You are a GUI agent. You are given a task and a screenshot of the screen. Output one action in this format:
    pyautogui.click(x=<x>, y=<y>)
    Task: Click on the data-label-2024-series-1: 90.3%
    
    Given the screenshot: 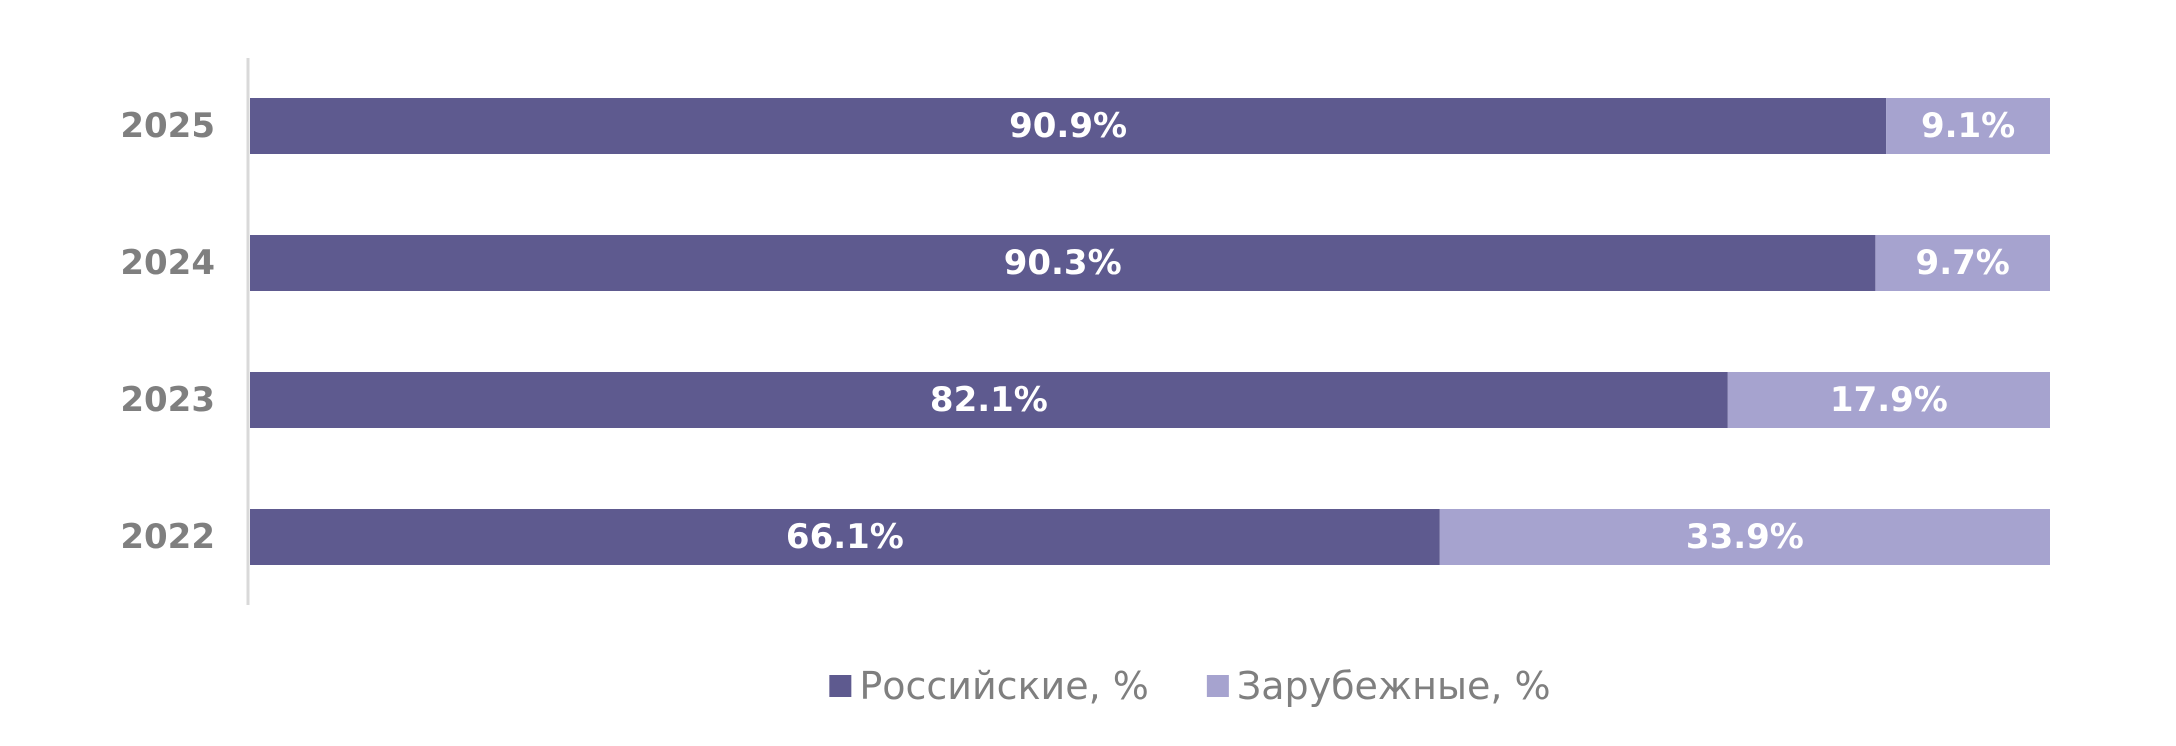 What is the action you would take?
    pyautogui.click(x=1063, y=263)
    